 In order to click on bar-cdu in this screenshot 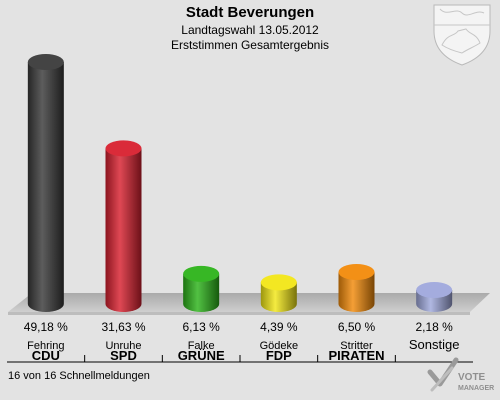, I will do `click(45, 183)`.